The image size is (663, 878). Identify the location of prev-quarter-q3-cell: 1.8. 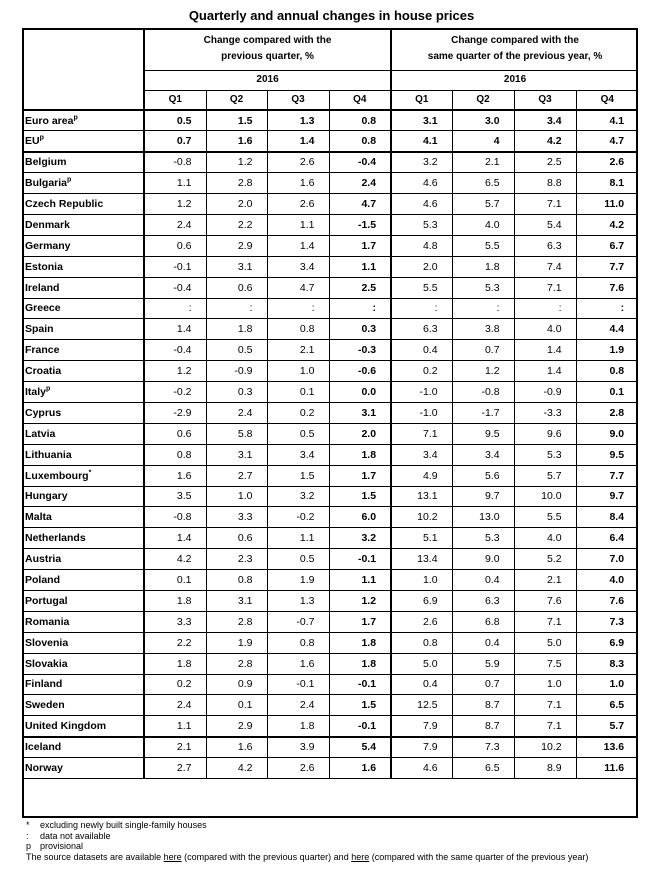
(297, 726).